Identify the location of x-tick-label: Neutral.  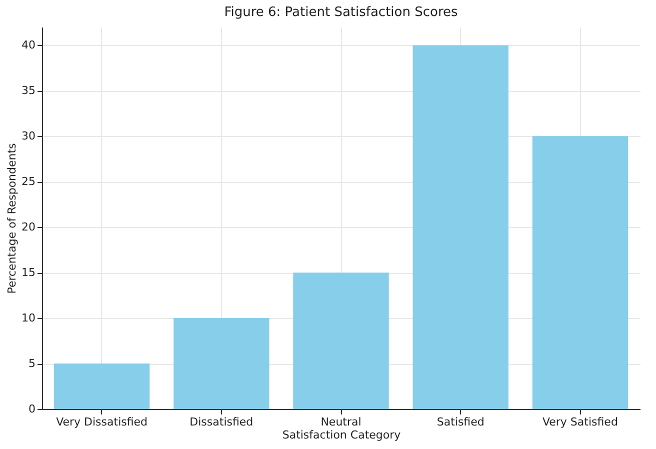
(341, 422).